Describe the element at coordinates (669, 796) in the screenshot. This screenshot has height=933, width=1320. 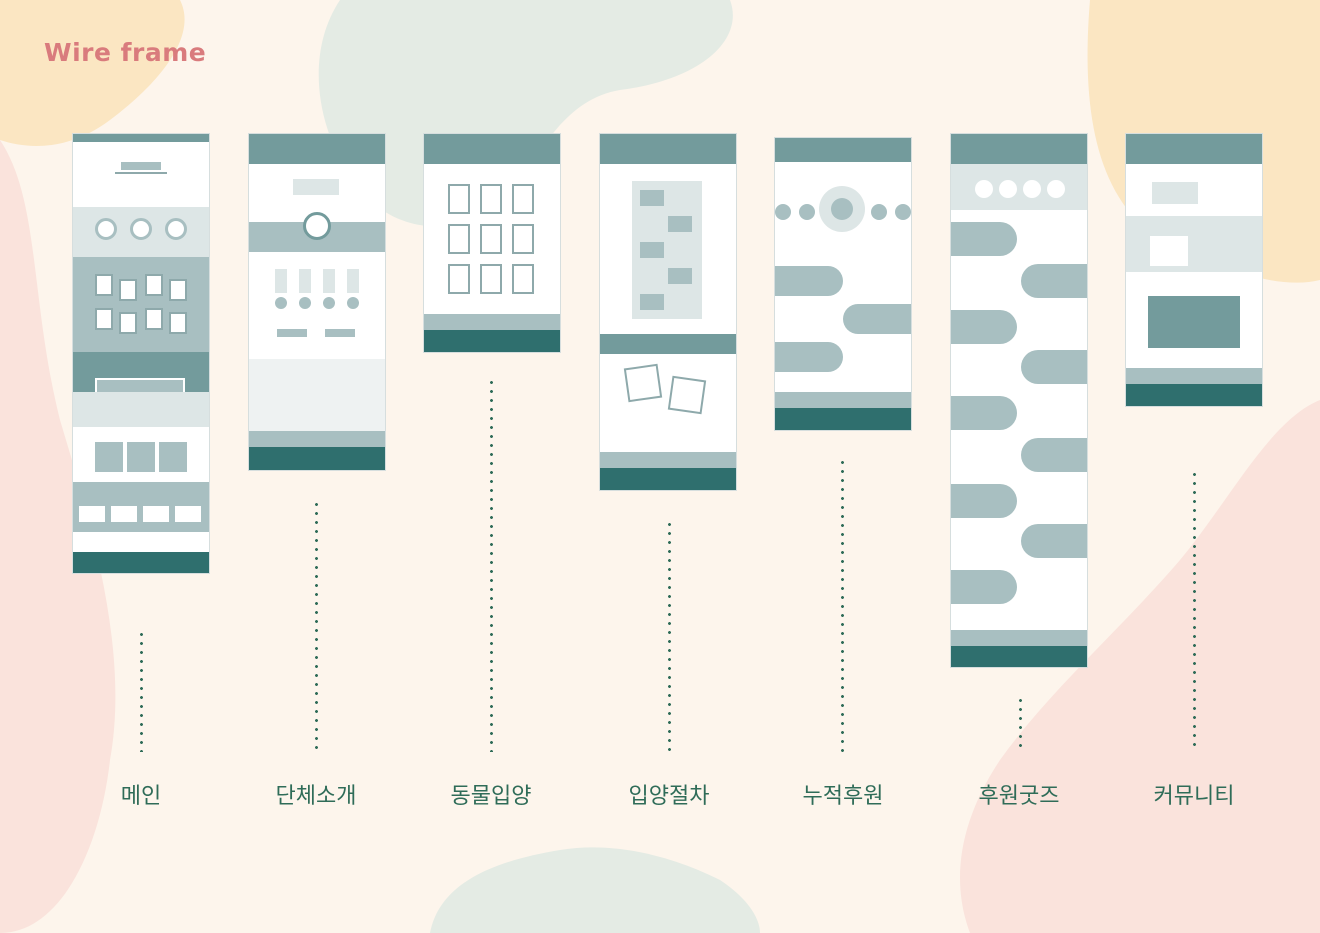
I see `label-procedure: 입양절차` at that location.